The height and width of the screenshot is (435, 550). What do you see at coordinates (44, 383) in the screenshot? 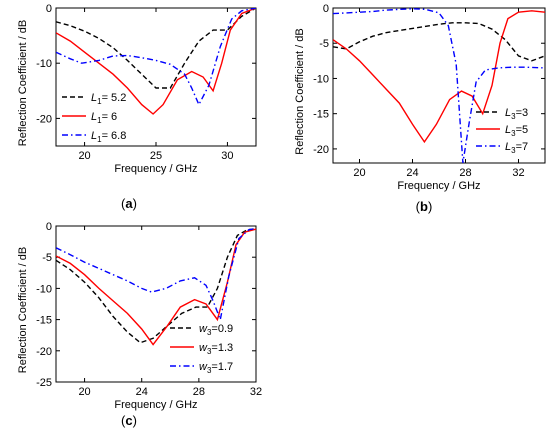
I see `y-tick-label: -25` at bounding box center [44, 383].